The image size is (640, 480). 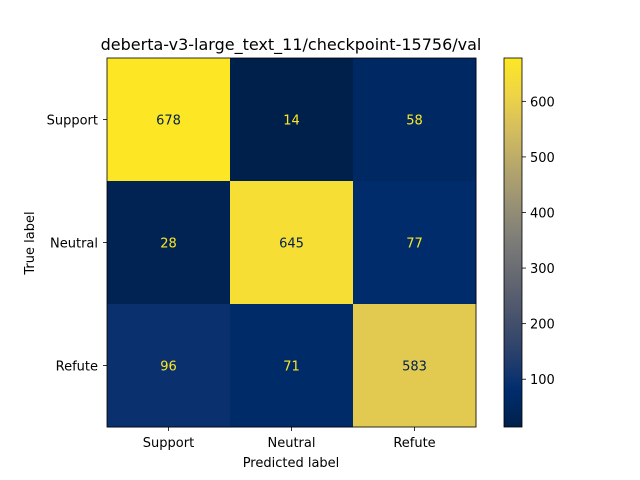 What do you see at coordinates (74, 244) in the screenshot?
I see `y-tick-label: Neutral` at bounding box center [74, 244].